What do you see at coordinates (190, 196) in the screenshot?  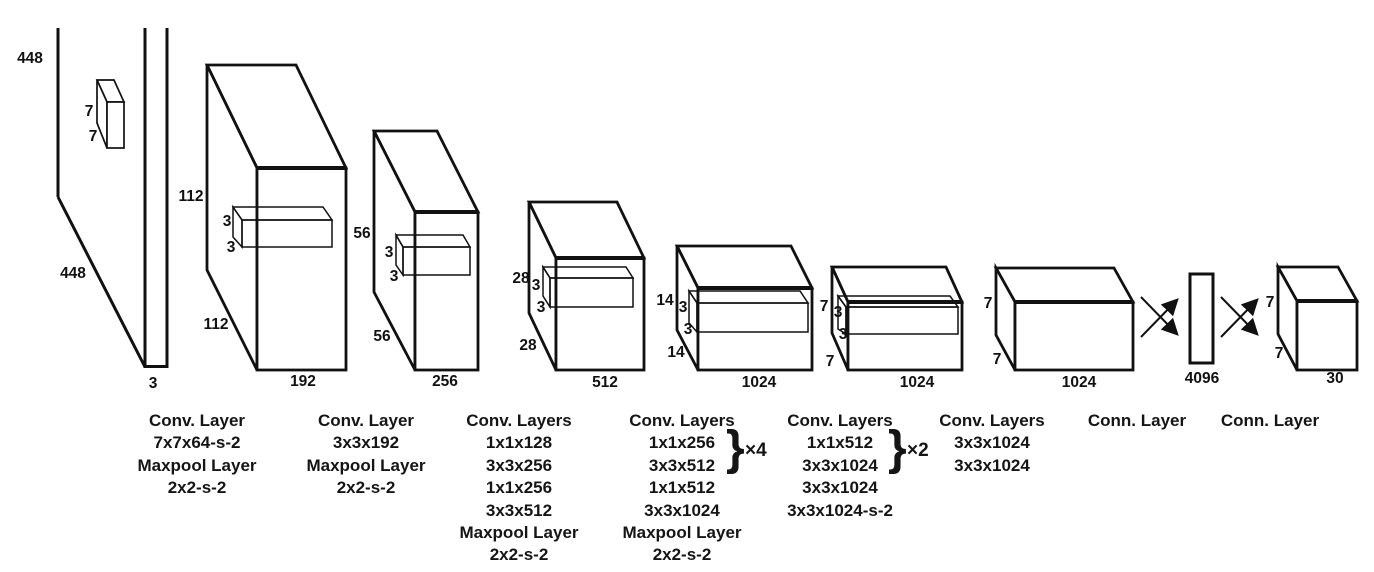 I see `box-height-label: 112` at bounding box center [190, 196].